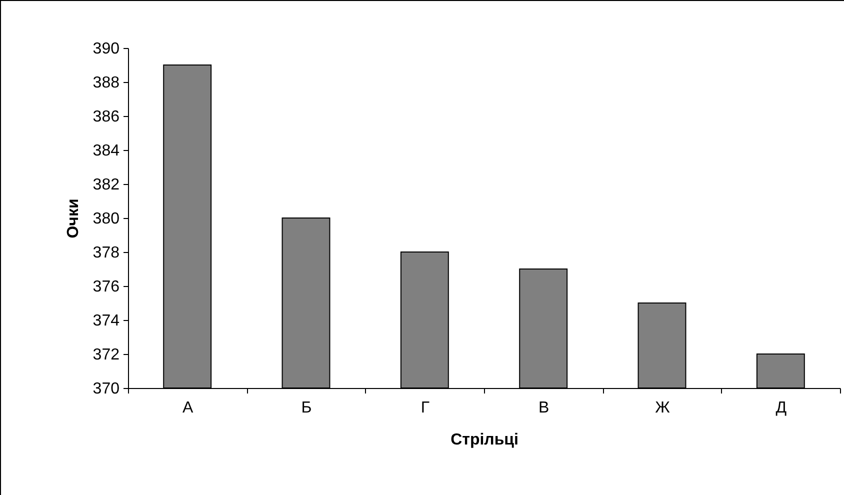 This screenshot has width=844, height=495. I want to click on x-tick-label: А, so click(188, 408).